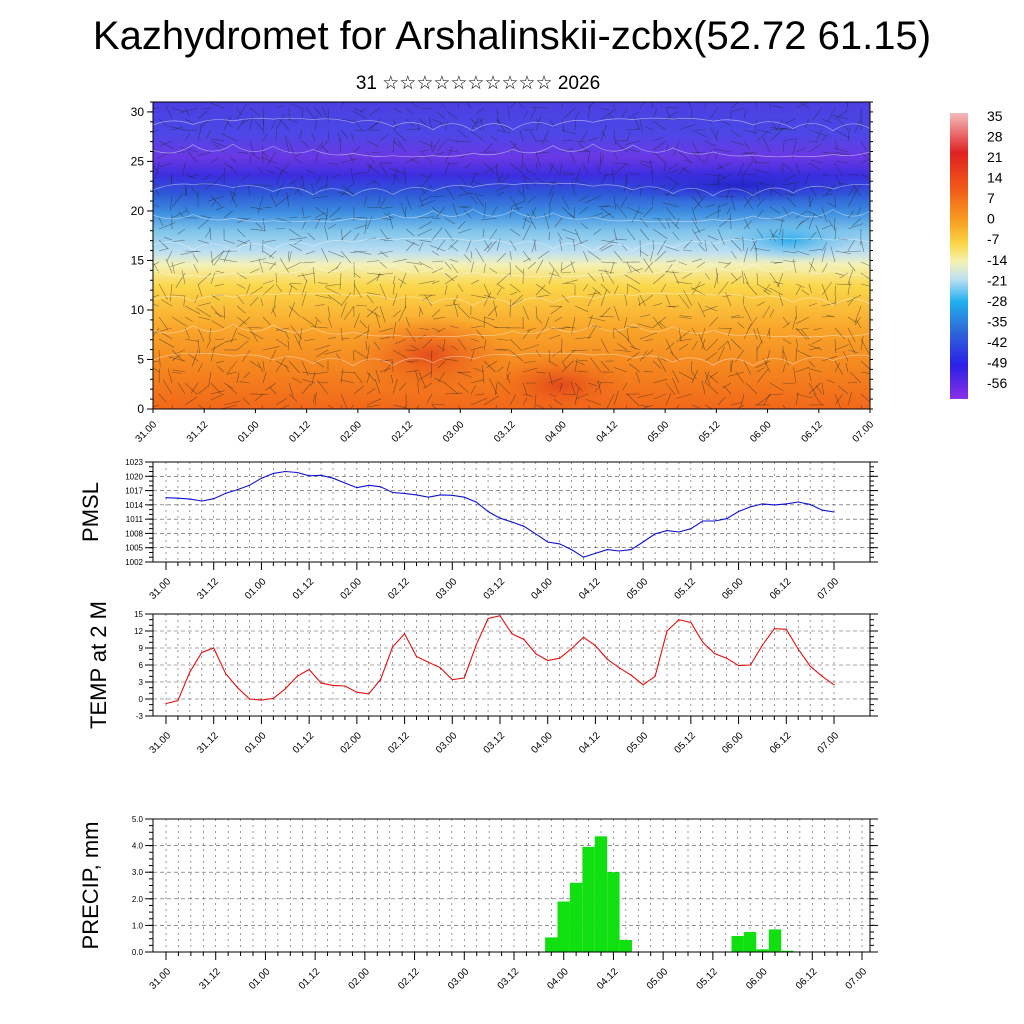  What do you see at coordinates (638, 743) in the screenshot?
I see `x-tick-label: 05.00` at bounding box center [638, 743].